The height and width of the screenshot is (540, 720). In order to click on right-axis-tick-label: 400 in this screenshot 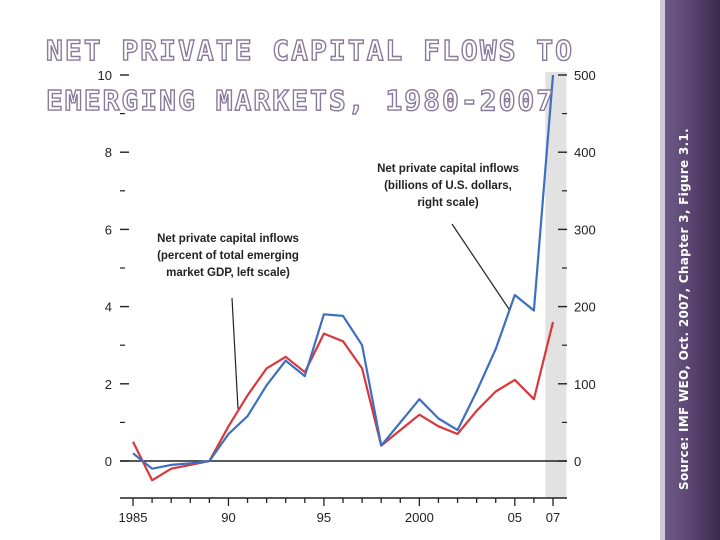, I will do `click(585, 152)`.